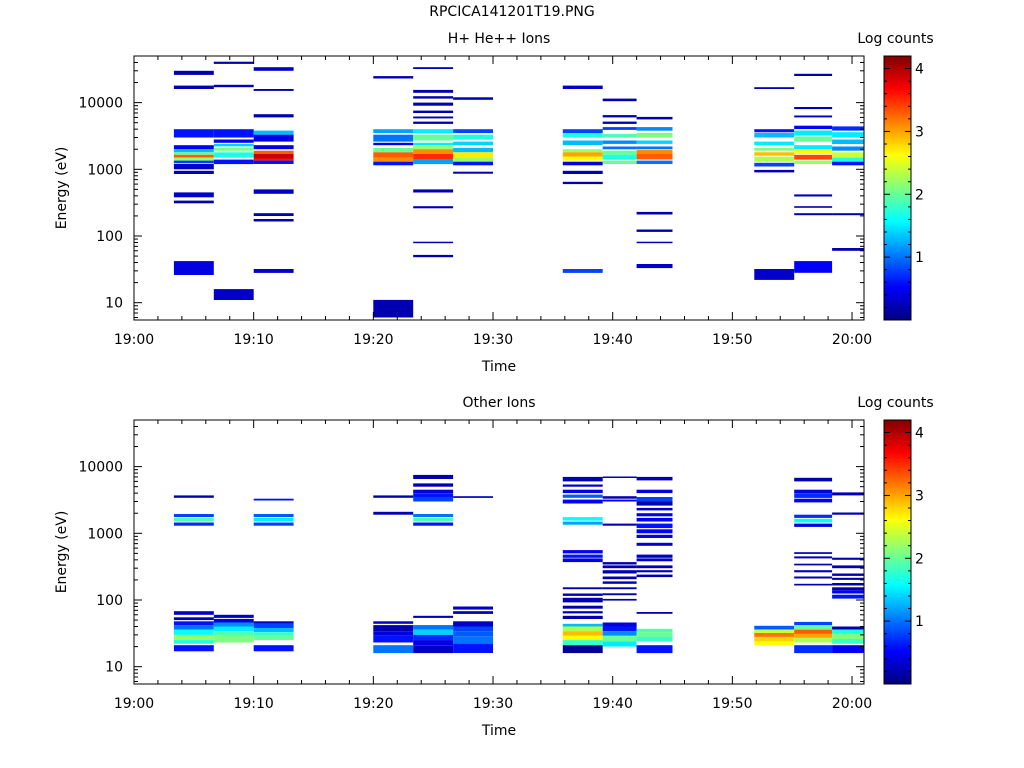  What do you see at coordinates (919, 622) in the screenshot?
I see `colorbar-tick-label: 1` at bounding box center [919, 622].